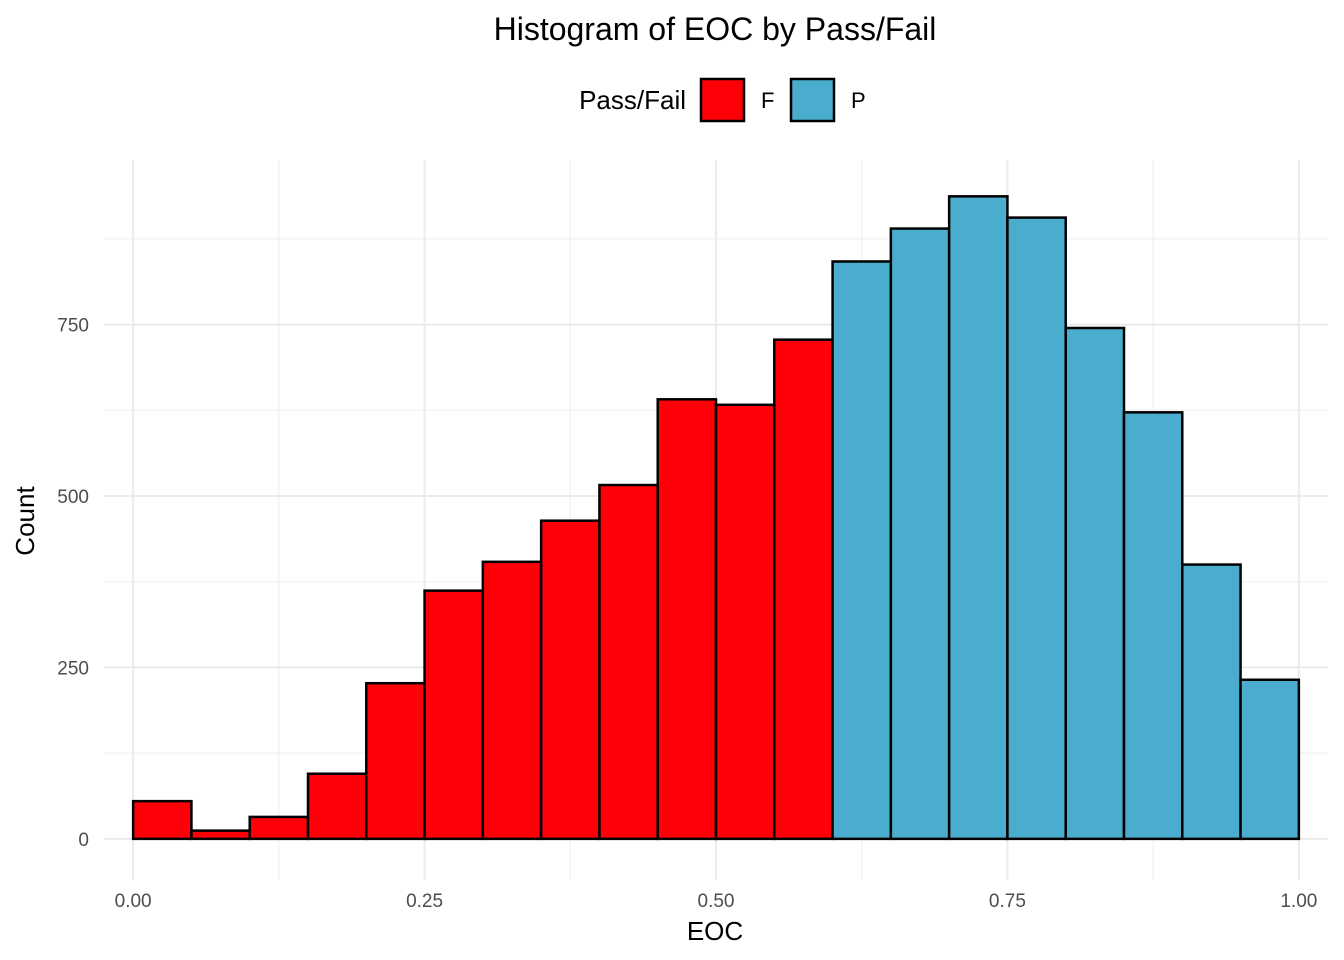 The image size is (1344, 960). Describe the element at coordinates (73, 497) in the screenshot. I see `y-tick-label: 500` at that location.